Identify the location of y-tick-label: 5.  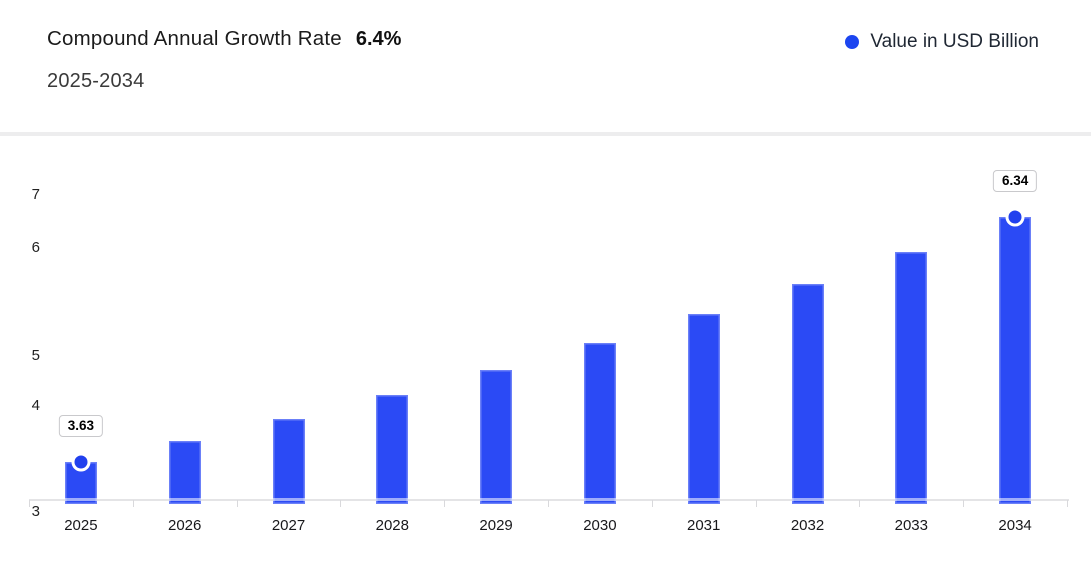
(35, 355).